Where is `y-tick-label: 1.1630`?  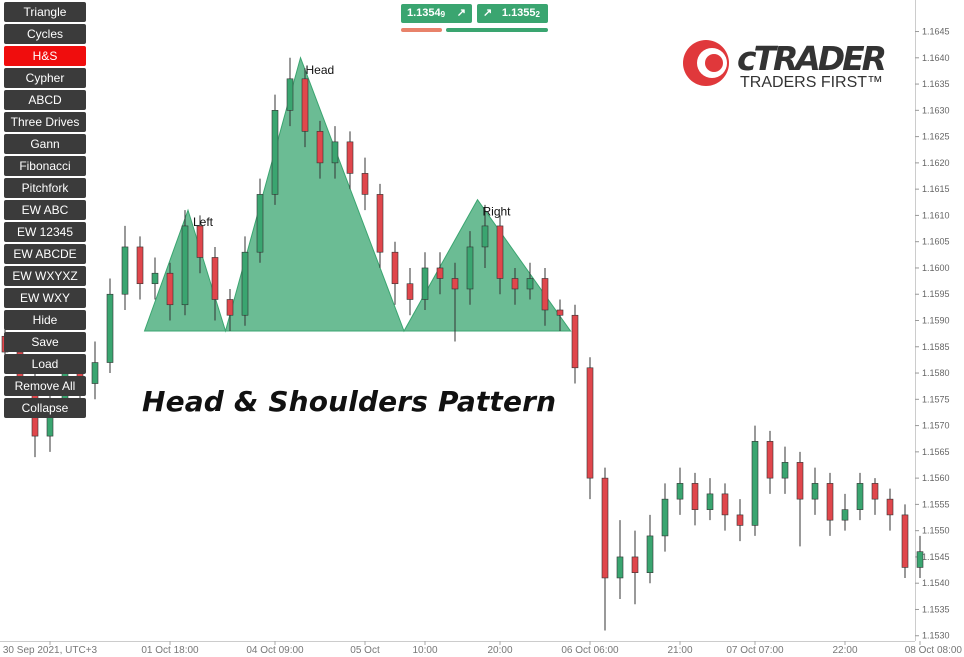
y-tick-label: 1.1630 is located at coordinates (936, 110).